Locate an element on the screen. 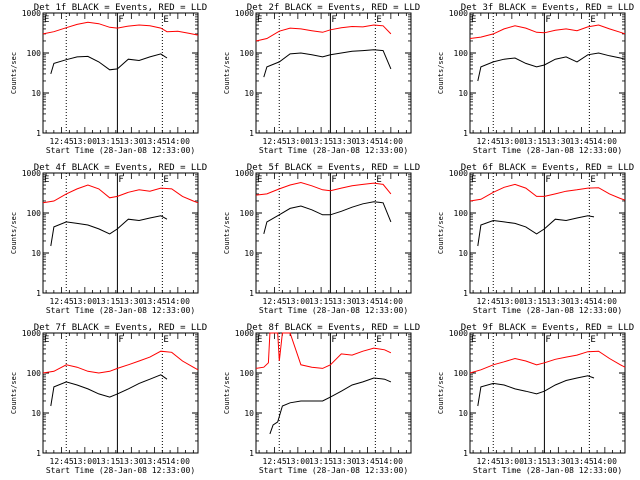  panel-title: Det 5f BLACK = Events, RED = LLD is located at coordinates (333, 168).